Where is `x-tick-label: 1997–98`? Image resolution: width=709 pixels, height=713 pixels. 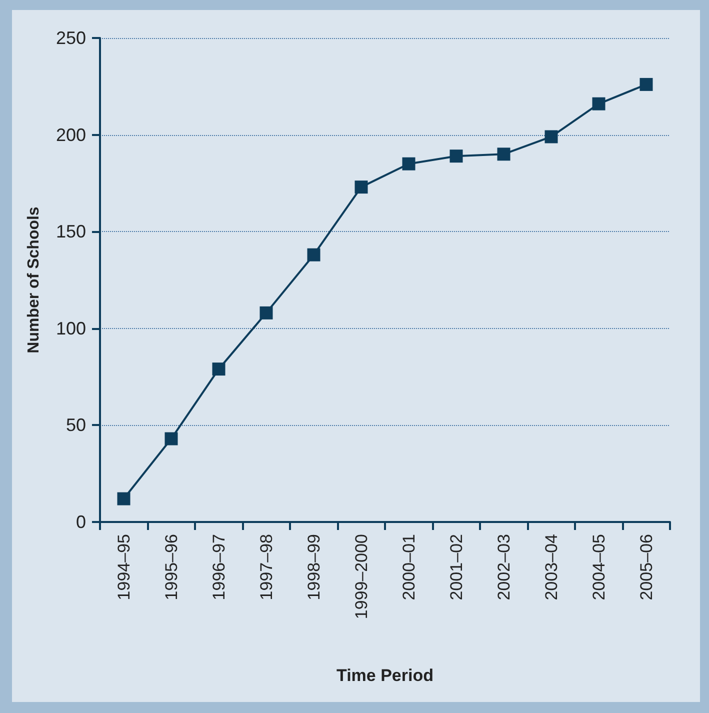 x-tick-label: 1997–98 is located at coordinates (266, 567).